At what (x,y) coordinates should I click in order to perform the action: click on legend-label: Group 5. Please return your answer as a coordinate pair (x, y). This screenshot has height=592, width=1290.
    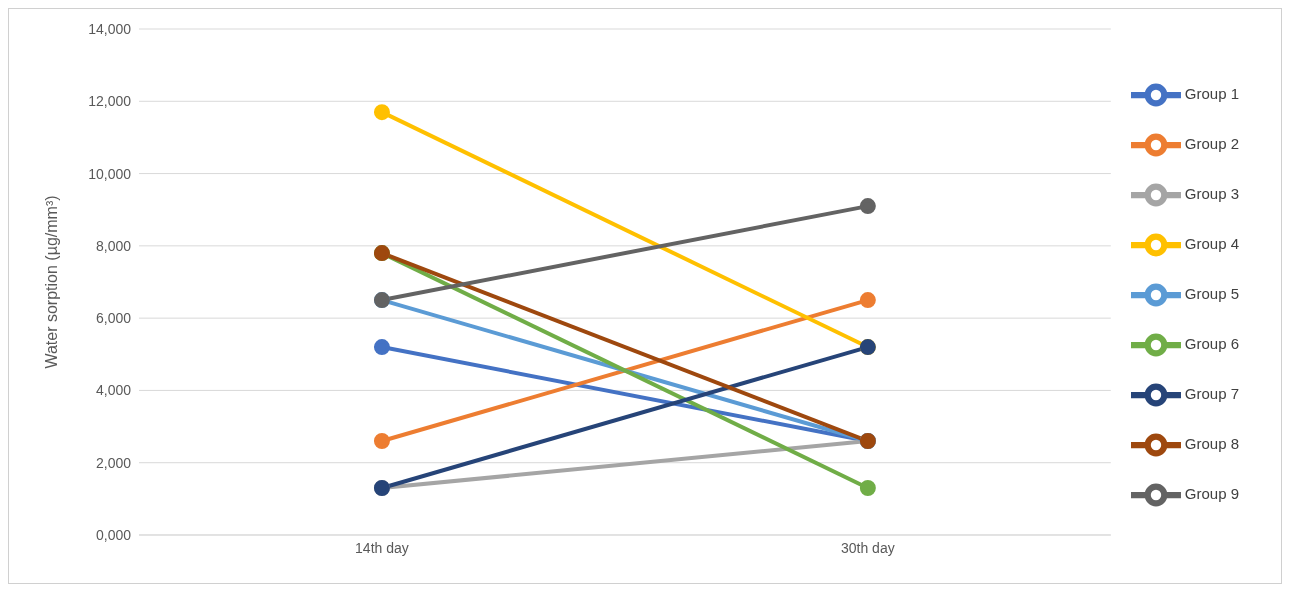
    Looking at the image, I should click on (1211, 293).